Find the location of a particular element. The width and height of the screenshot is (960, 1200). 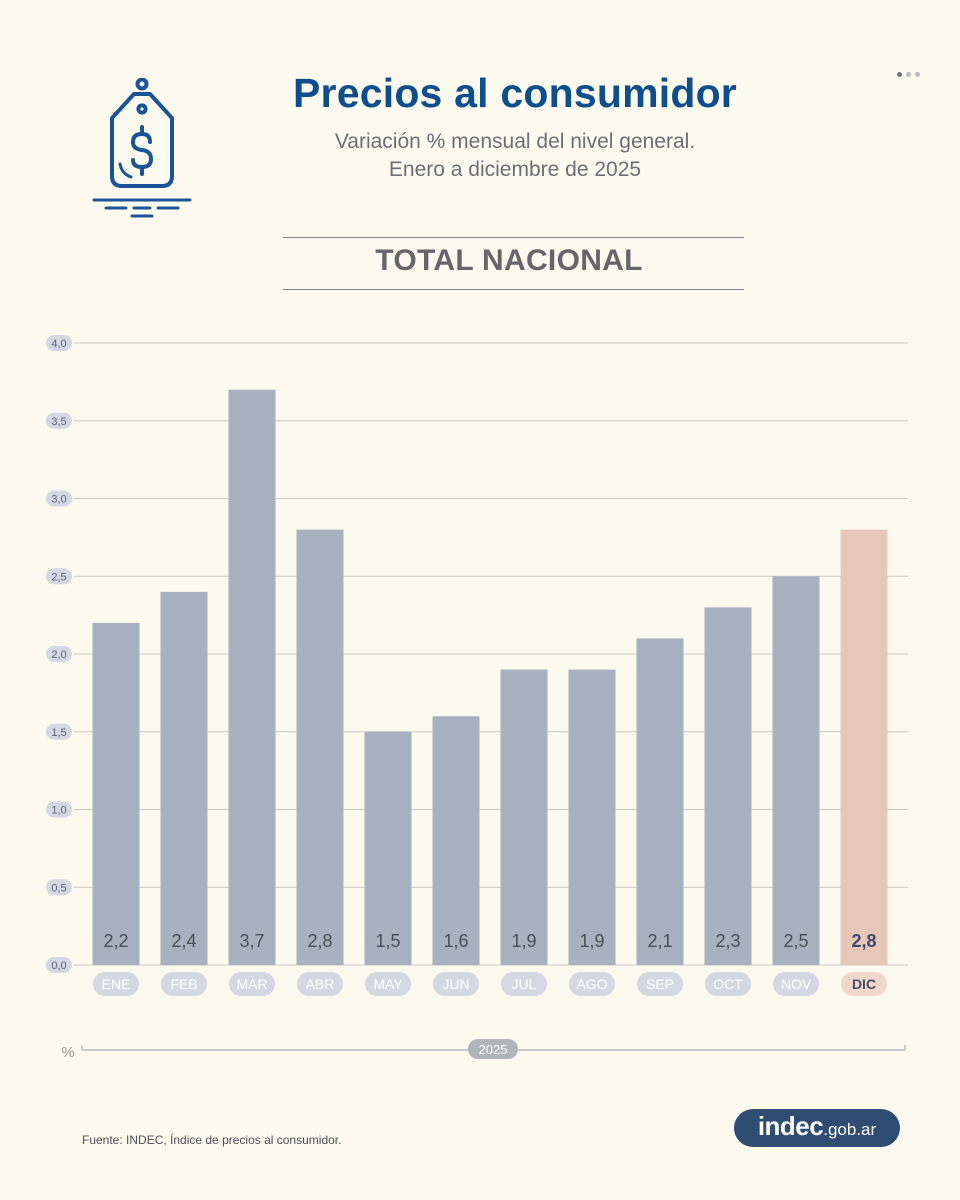

pagination-dots is located at coordinates (908, 74).